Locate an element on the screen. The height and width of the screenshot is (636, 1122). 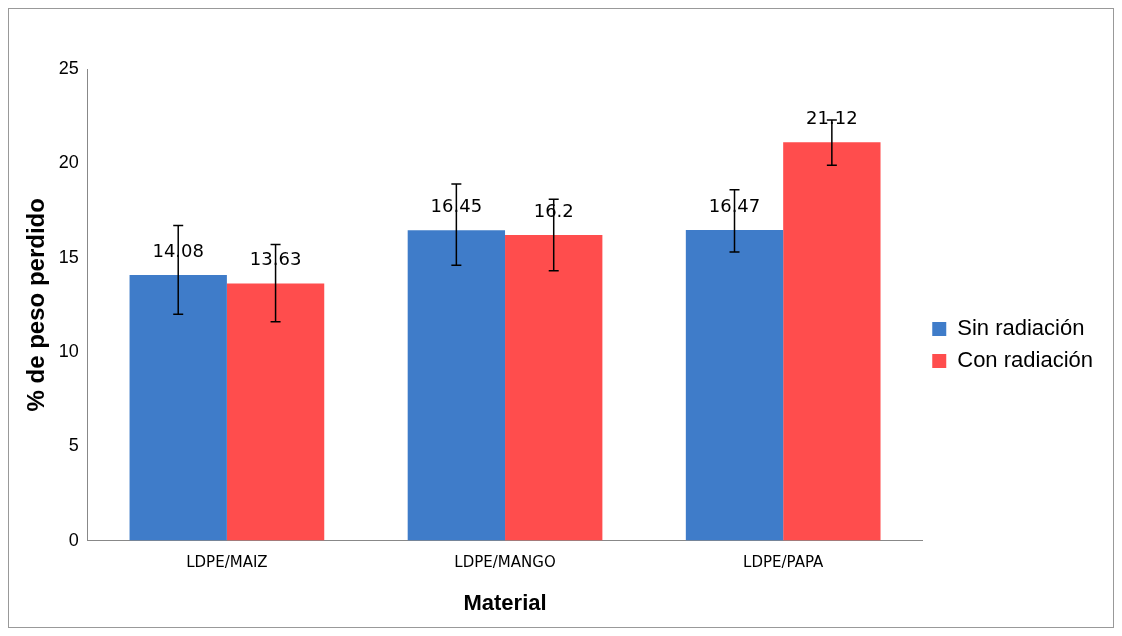
legend-label: Con radiación is located at coordinates (1025, 360).